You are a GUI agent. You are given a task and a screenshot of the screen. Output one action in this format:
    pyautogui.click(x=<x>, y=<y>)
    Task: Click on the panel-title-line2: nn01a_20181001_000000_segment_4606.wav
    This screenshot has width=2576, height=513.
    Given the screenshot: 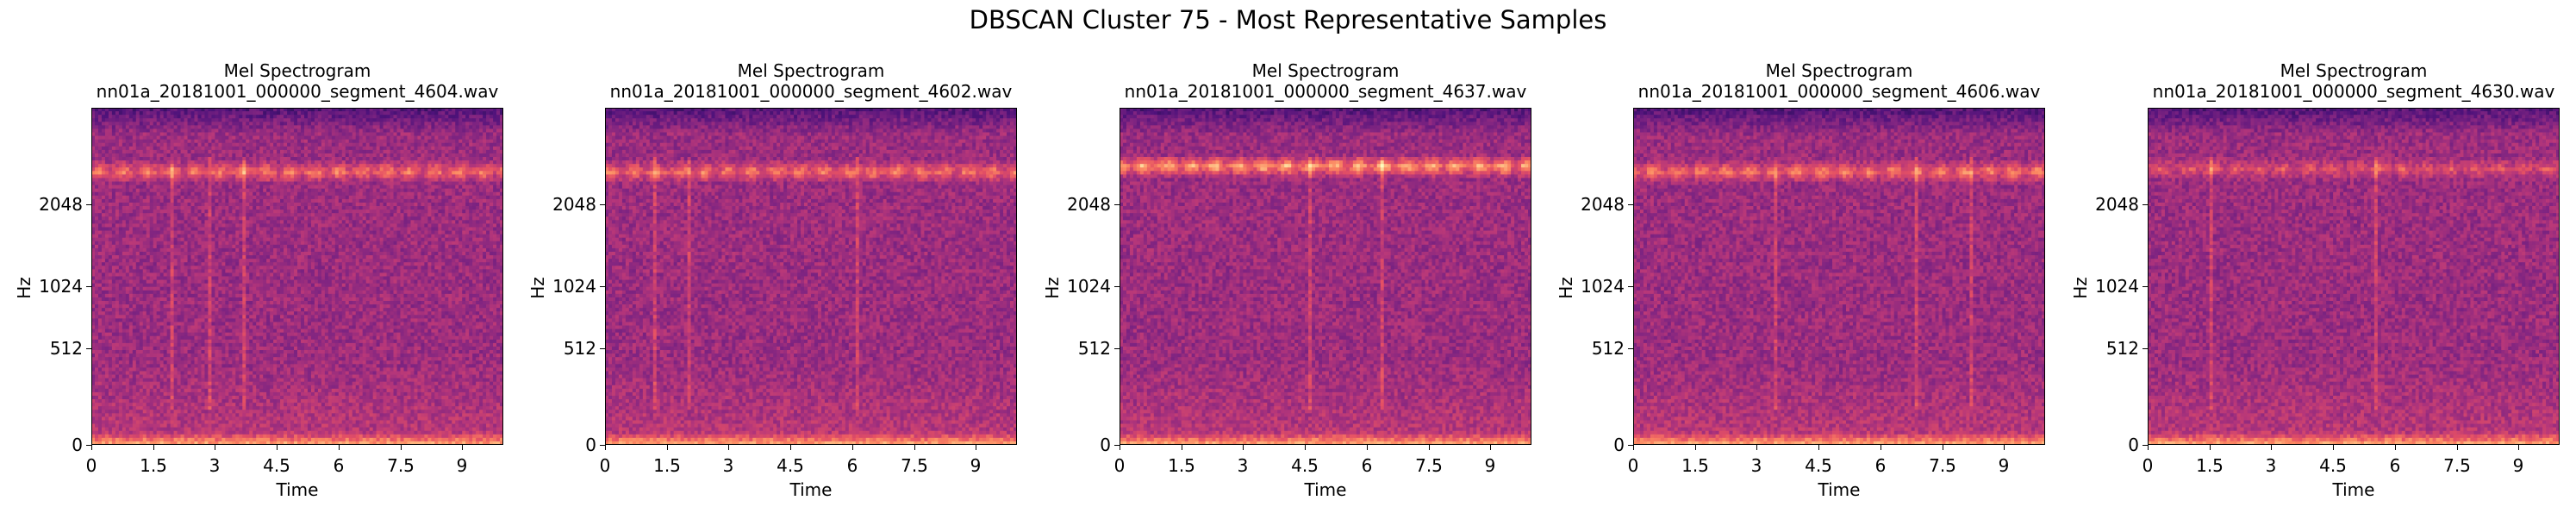 What is the action you would take?
    pyautogui.click(x=1839, y=92)
    